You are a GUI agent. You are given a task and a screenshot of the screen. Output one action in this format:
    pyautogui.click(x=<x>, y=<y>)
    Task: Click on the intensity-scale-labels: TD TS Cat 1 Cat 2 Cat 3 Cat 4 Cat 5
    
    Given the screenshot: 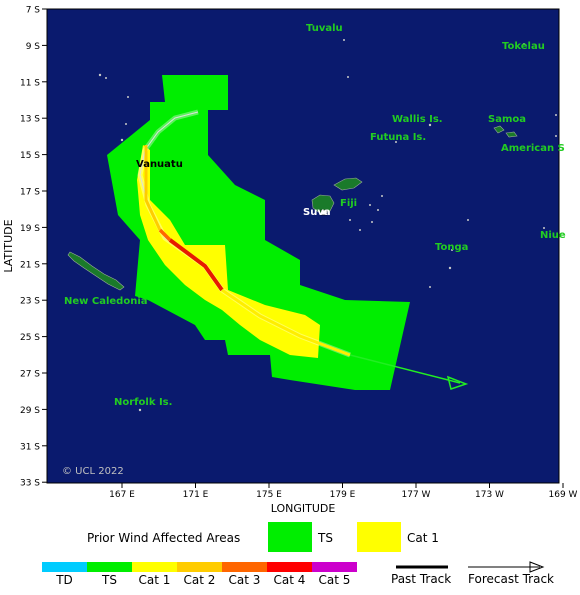 What is the action you would take?
    pyautogui.click(x=202, y=580)
    